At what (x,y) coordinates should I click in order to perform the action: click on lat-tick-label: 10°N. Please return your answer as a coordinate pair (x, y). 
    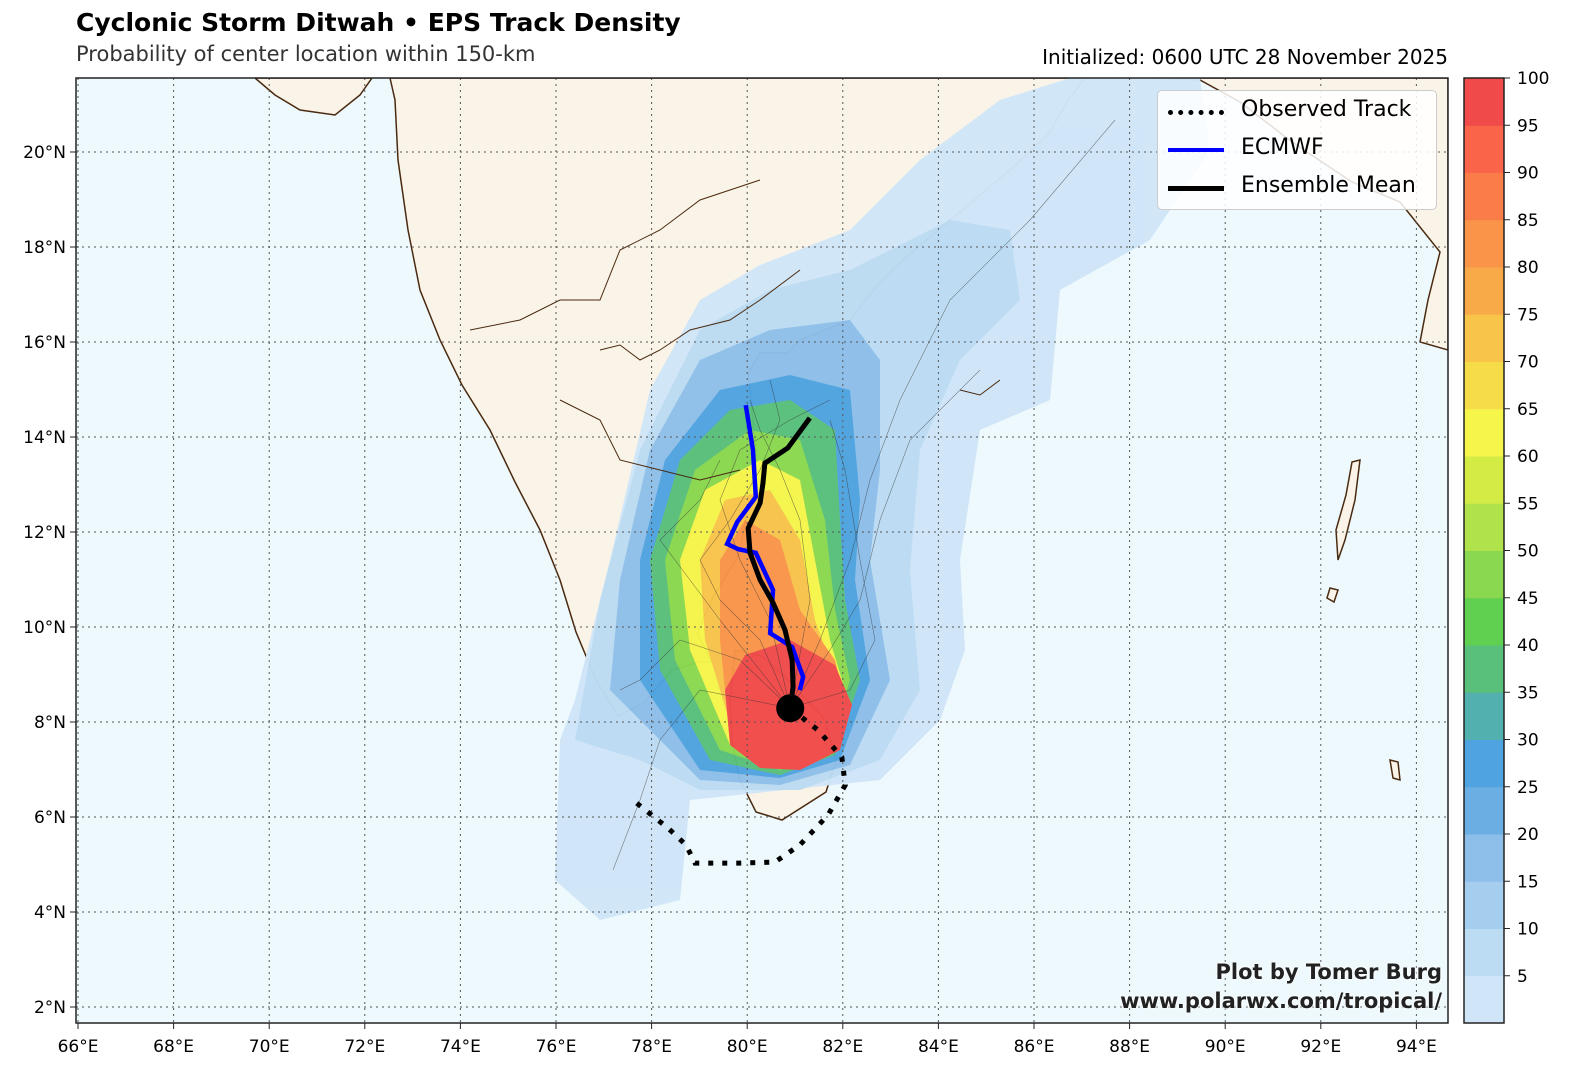
    Looking at the image, I should click on (44, 628).